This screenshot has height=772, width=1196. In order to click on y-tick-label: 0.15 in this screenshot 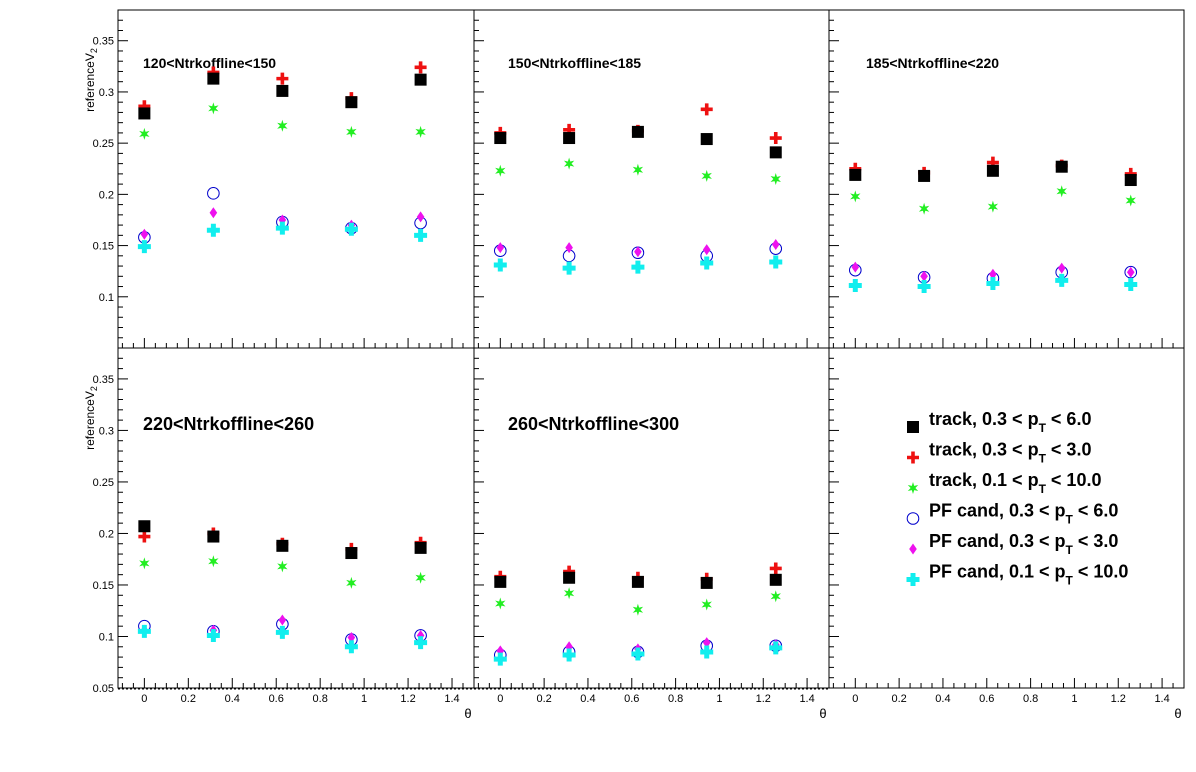, I will do `click(103, 586)`.